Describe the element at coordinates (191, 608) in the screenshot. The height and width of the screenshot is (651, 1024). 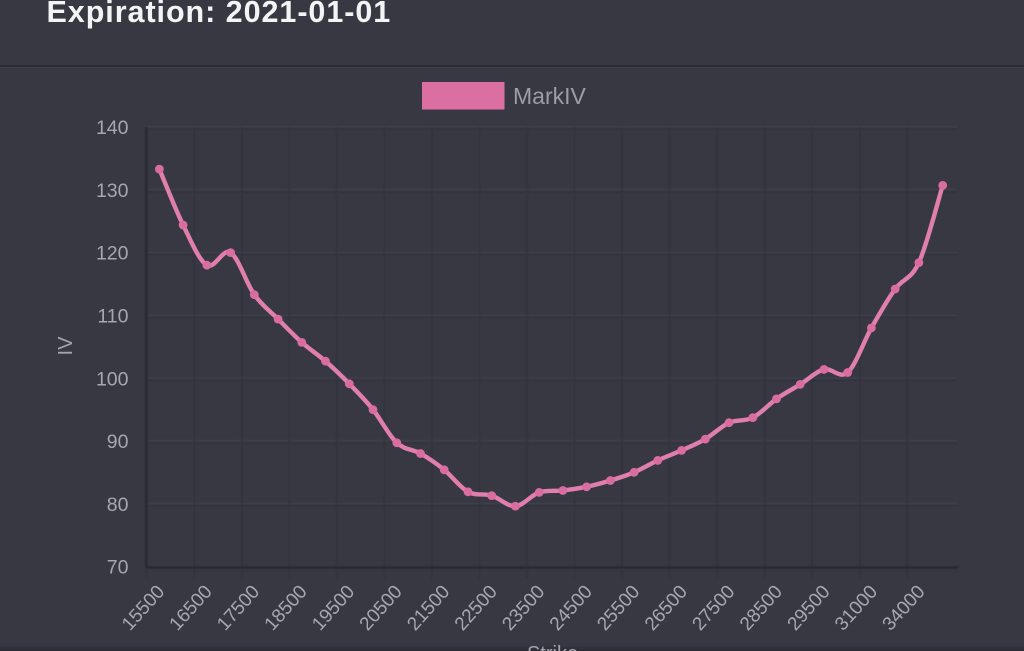
I see `svg-text: 16500` at that location.